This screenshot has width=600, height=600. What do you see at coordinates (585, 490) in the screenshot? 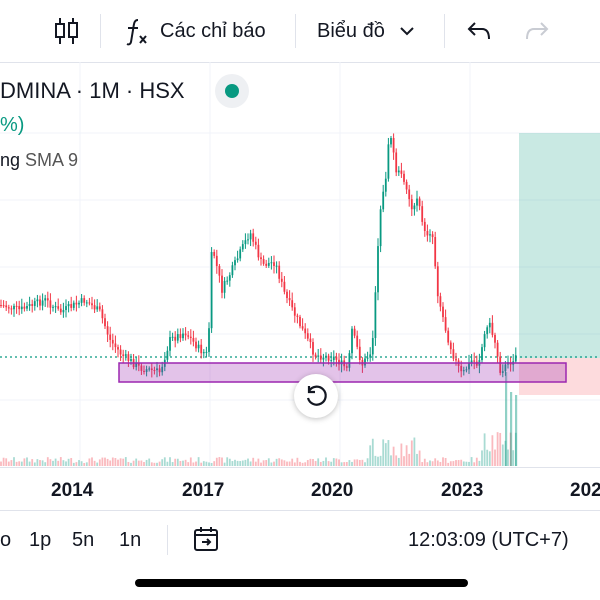
I see `time-axis-label: 202` at bounding box center [585, 490].